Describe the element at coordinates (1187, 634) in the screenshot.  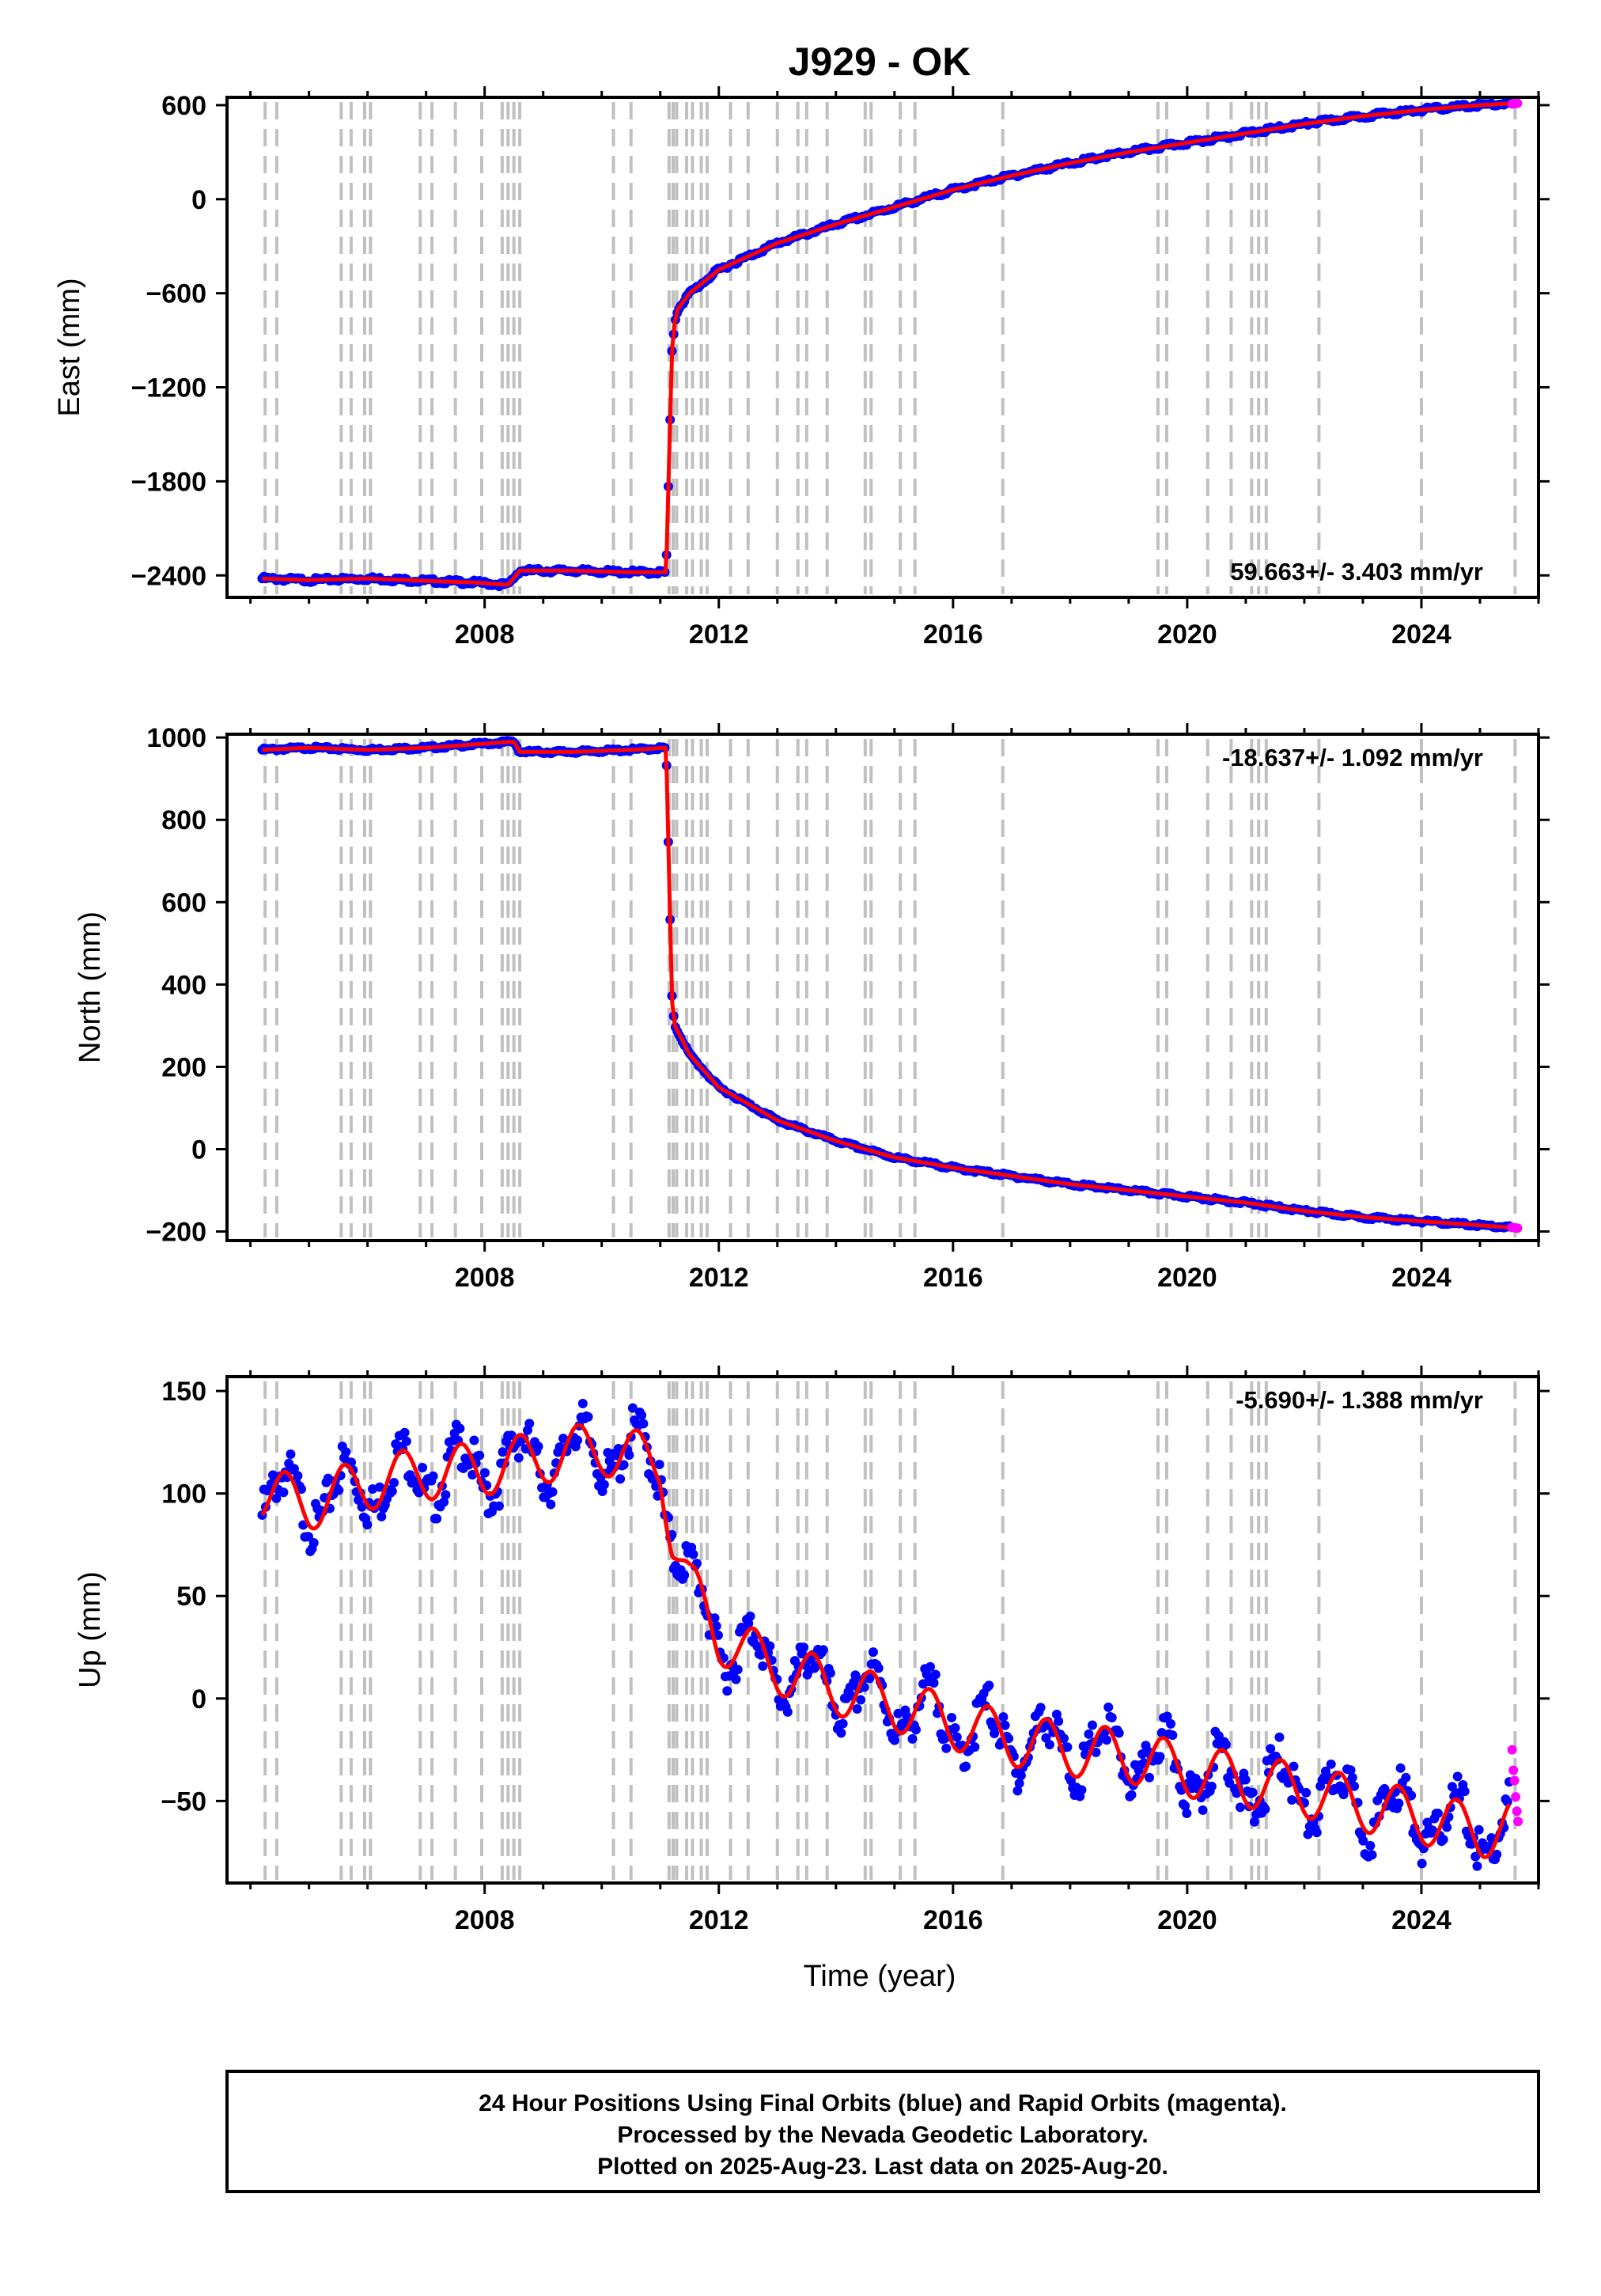
I see `x-tick-label: 2020` at that location.